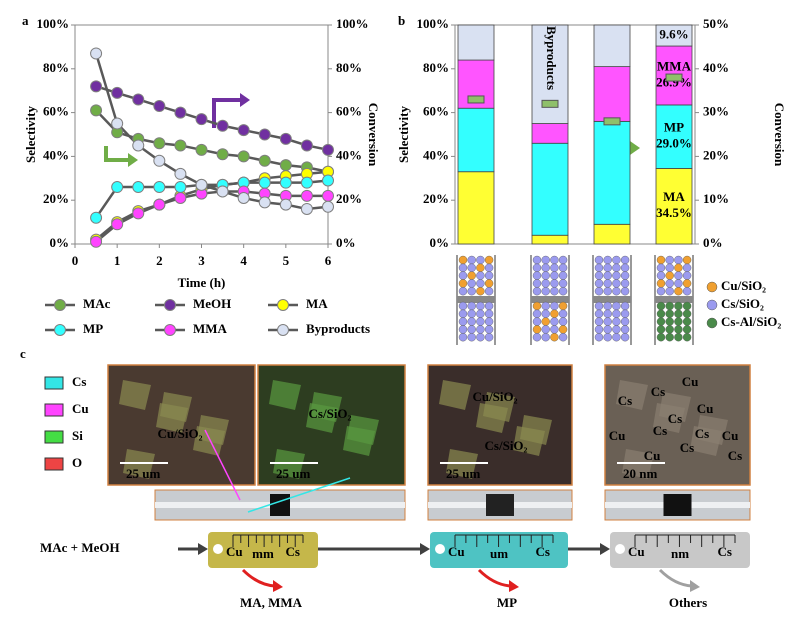  I want to click on x-tick-label: 4, so click(243, 260).